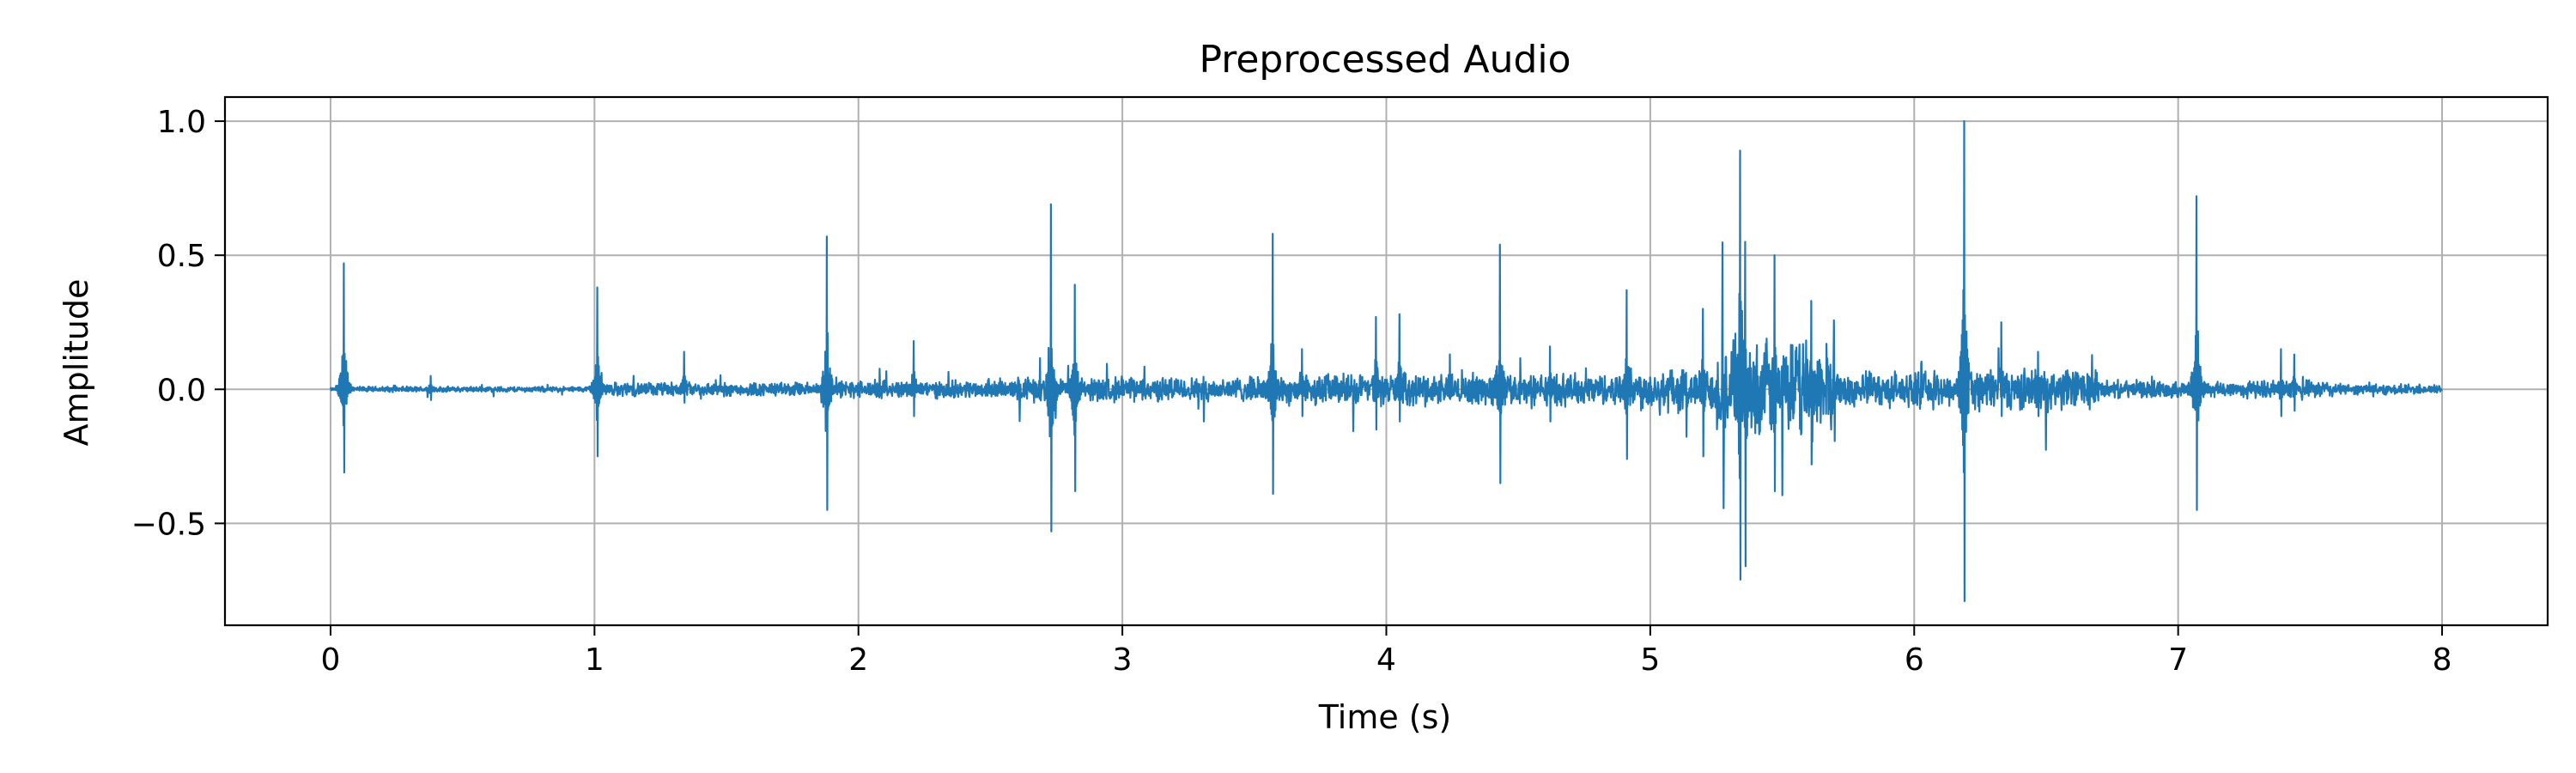 The height and width of the screenshot is (773, 2576). I want to click on x-tick-label: 8, so click(2442, 660).